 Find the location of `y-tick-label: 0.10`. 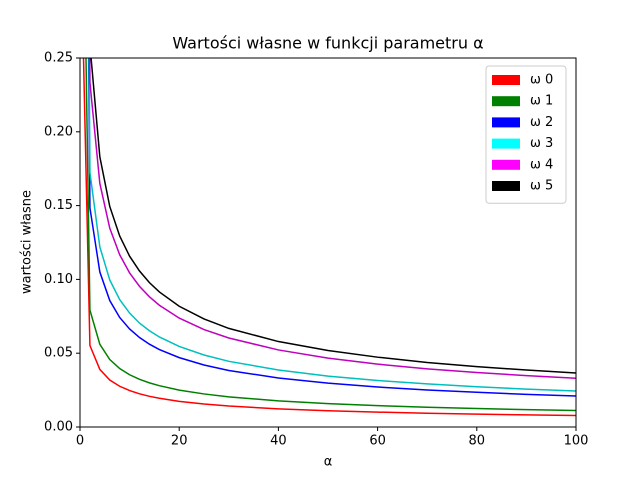

y-tick-label: 0.10 is located at coordinates (58, 279).